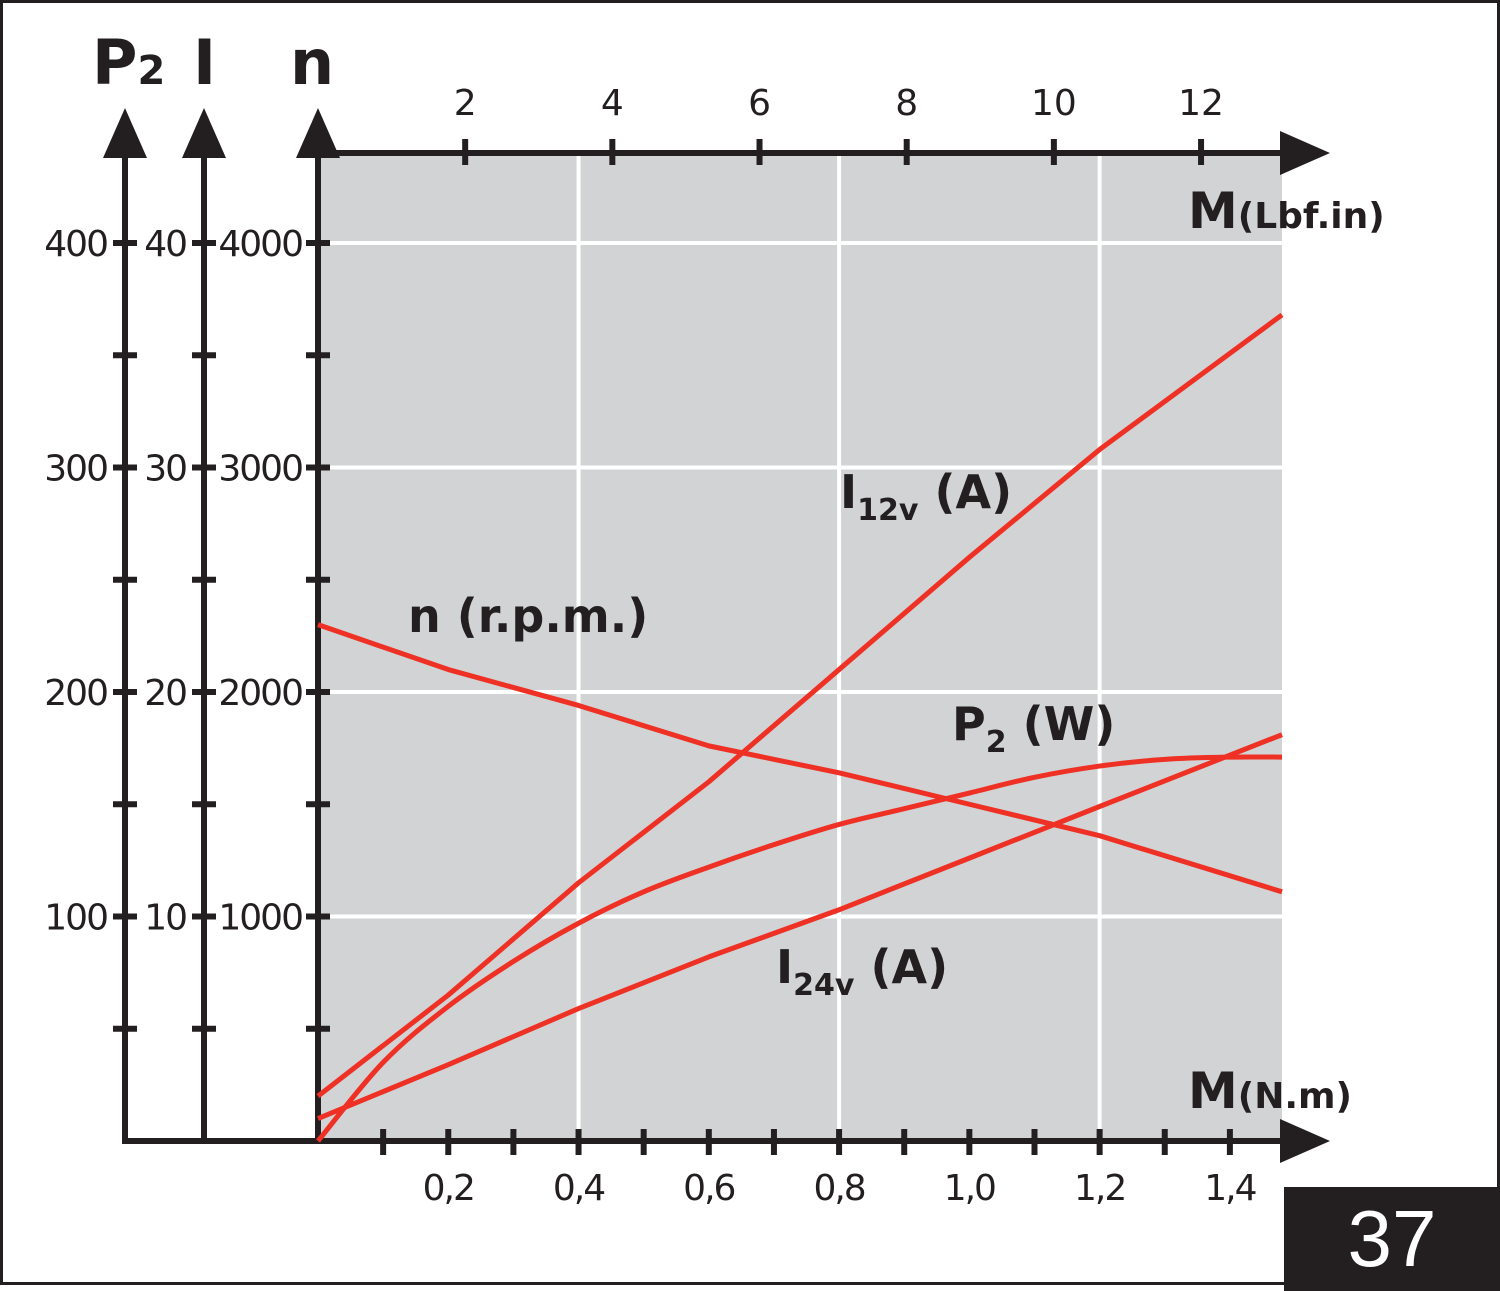 The image size is (1500, 1291). I want to click on page-number-badge: 37, so click(1392, 1239).